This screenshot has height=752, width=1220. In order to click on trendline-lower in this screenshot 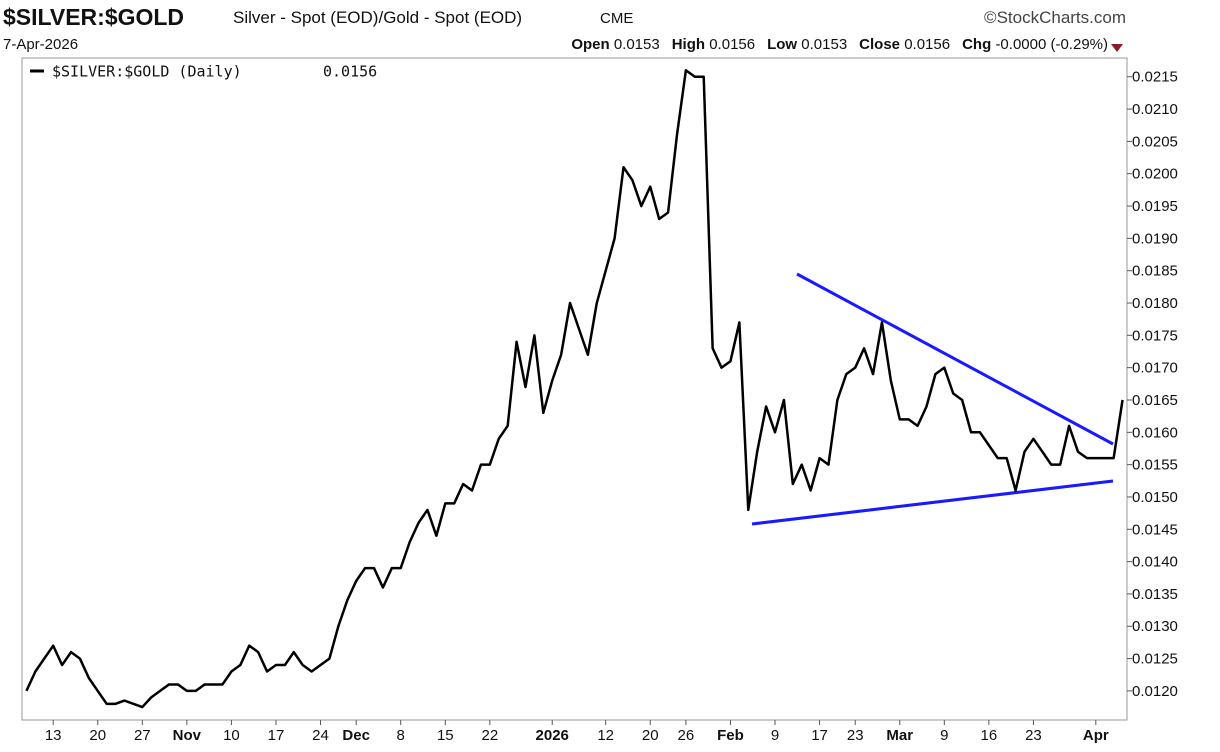, I will do `click(932, 502)`.